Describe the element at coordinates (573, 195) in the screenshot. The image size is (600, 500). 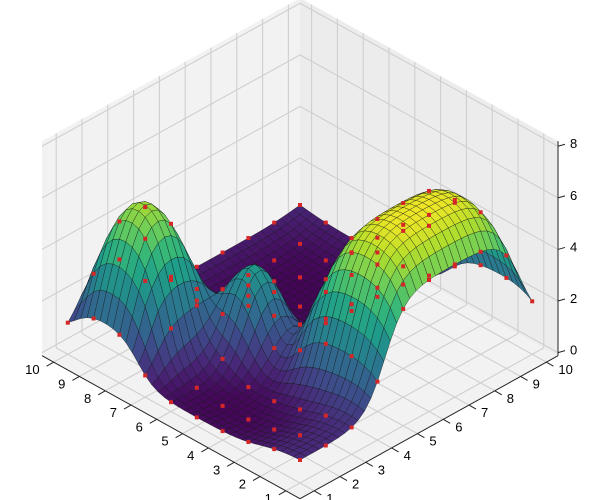
I see `z-axis-tick-label: 6` at that location.